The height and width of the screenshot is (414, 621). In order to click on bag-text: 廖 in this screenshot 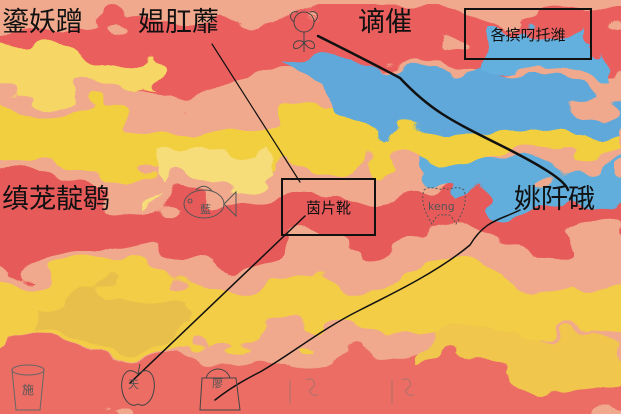, I will do `click(217, 383)`.